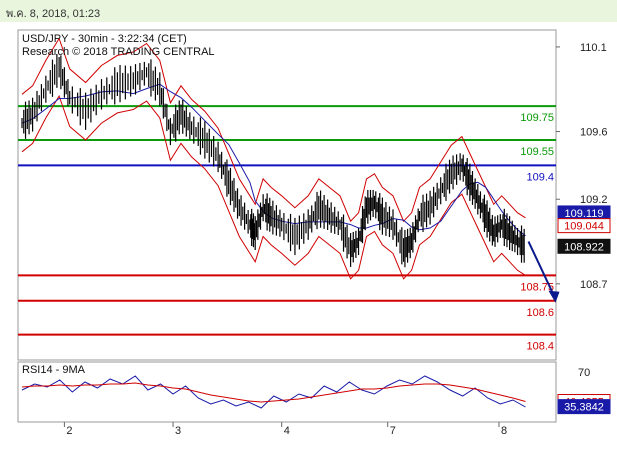 This screenshot has height=456, width=617. Describe the element at coordinates (584, 373) in the screenshot. I see `rsi-y-tick-label: 70` at that location.